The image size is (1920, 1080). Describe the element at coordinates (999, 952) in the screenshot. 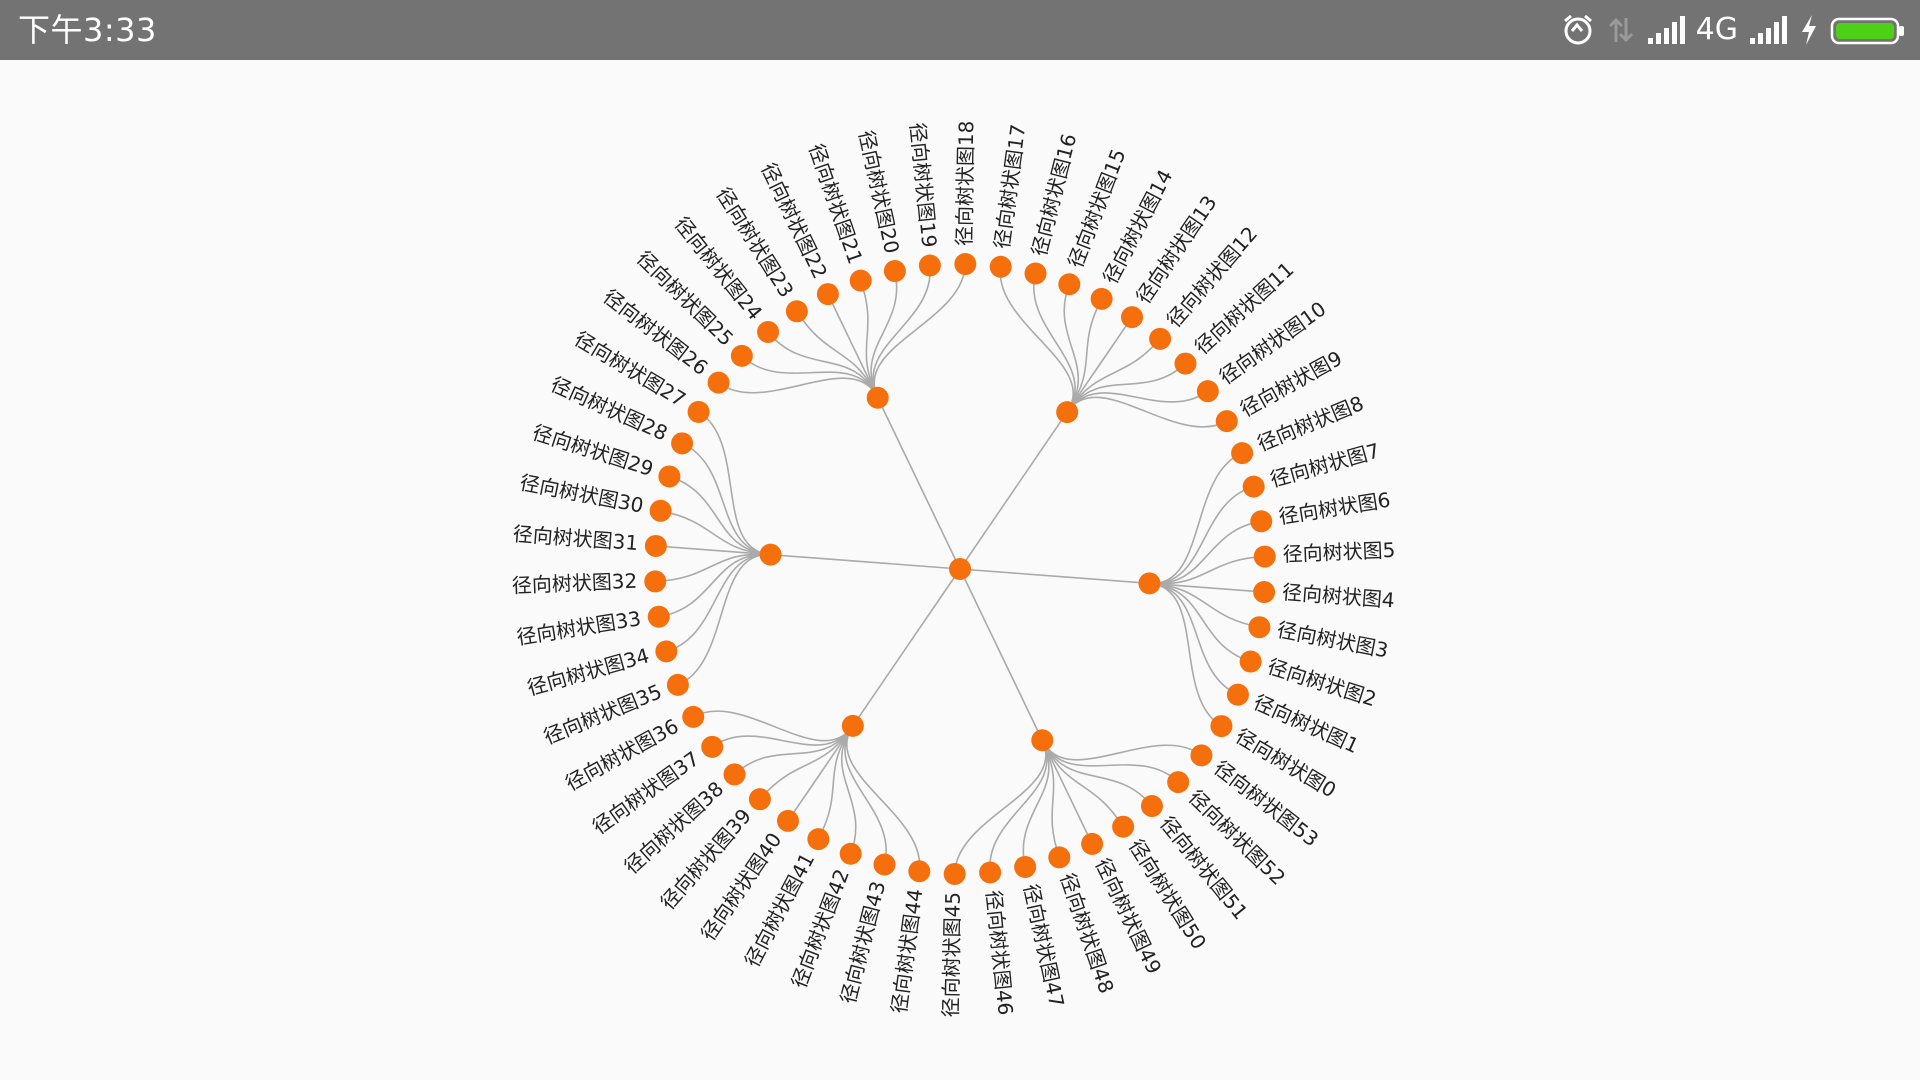

I see `tree-leaf-label: 径向树状图46` at that location.